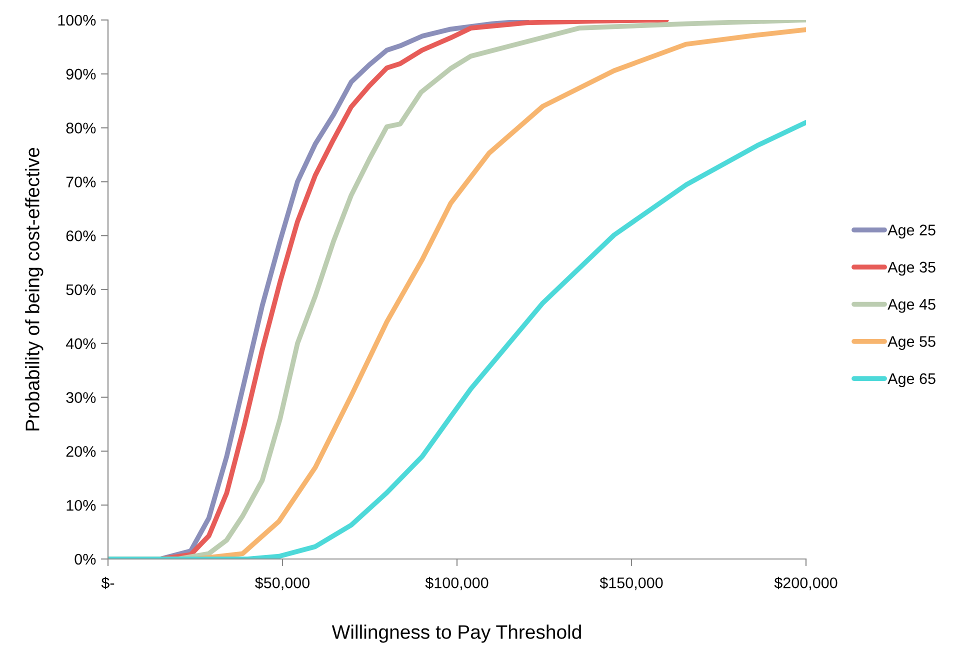  What do you see at coordinates (456, 583) in the screenshot?
I see `x-tick-label: $100,000` at bounding box center [456, 583].